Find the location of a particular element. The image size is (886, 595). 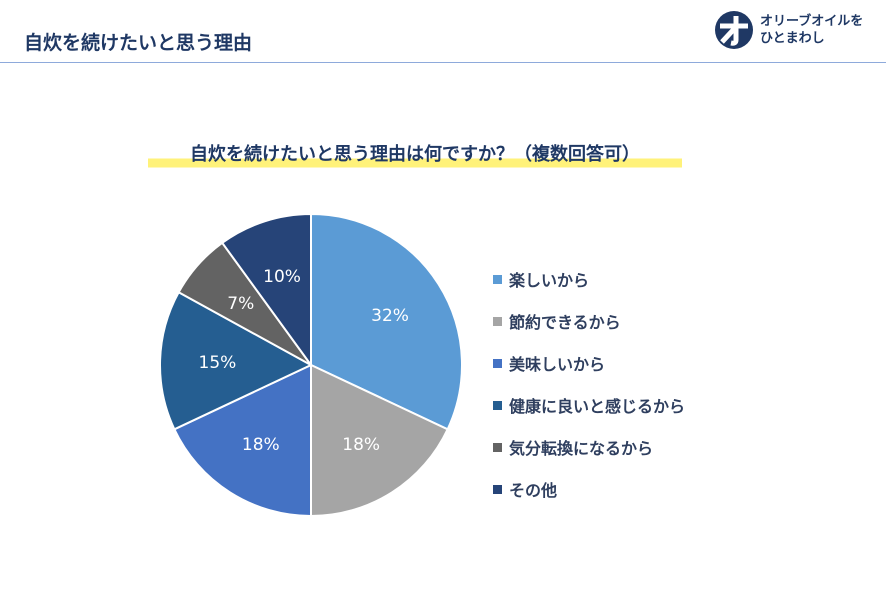

legend-item: 健康に良いと感じるから is located at coordinates (589, 405).